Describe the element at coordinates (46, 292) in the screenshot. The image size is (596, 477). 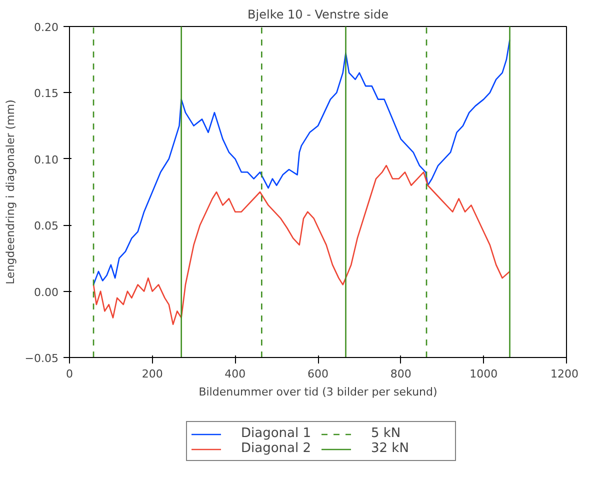
I see `y-tick-label: 0.00` at that location.